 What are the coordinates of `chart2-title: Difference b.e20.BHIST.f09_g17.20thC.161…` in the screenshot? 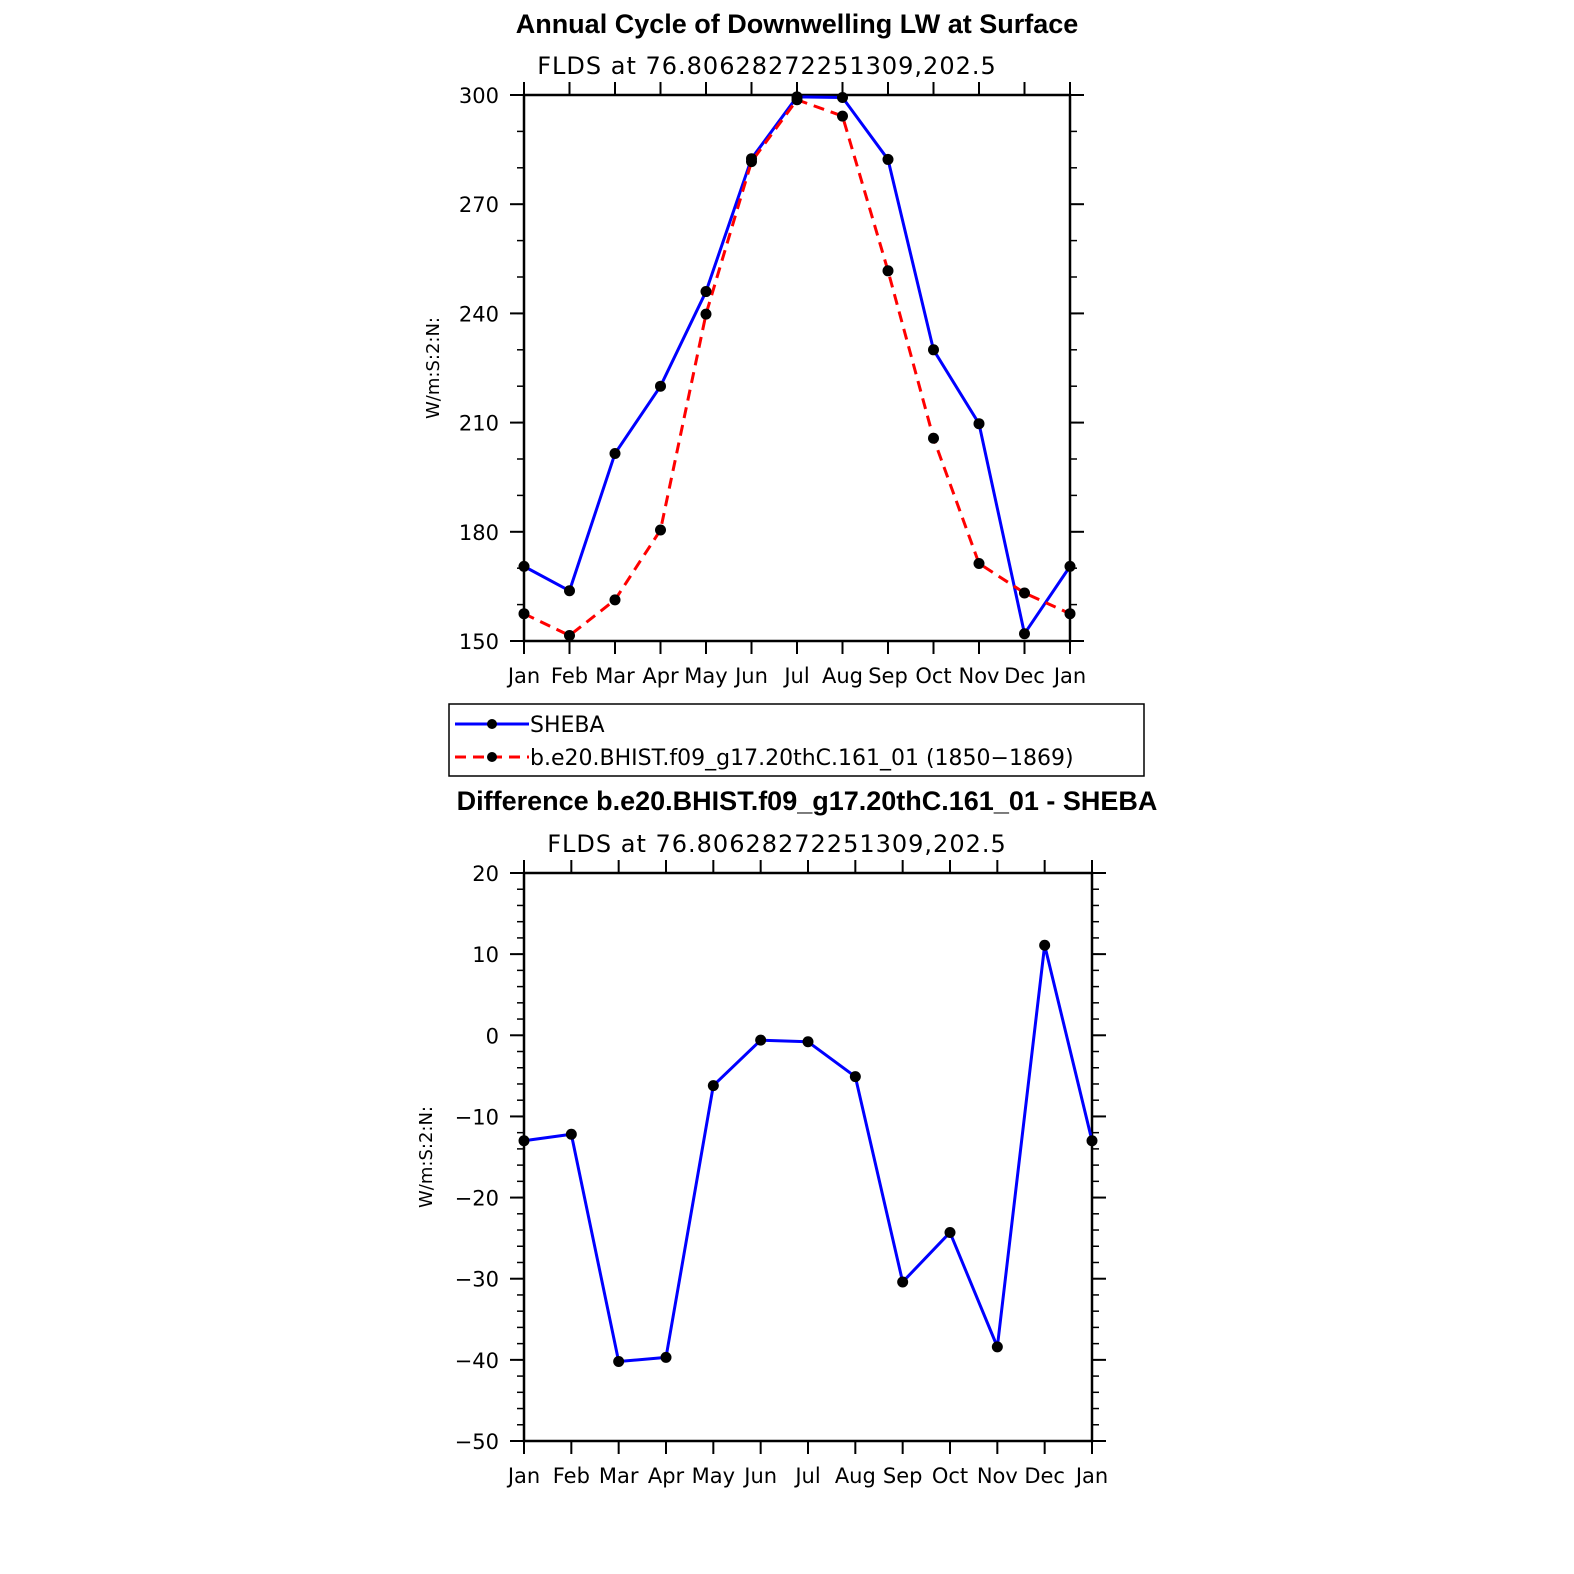 It's located at (807, 801).